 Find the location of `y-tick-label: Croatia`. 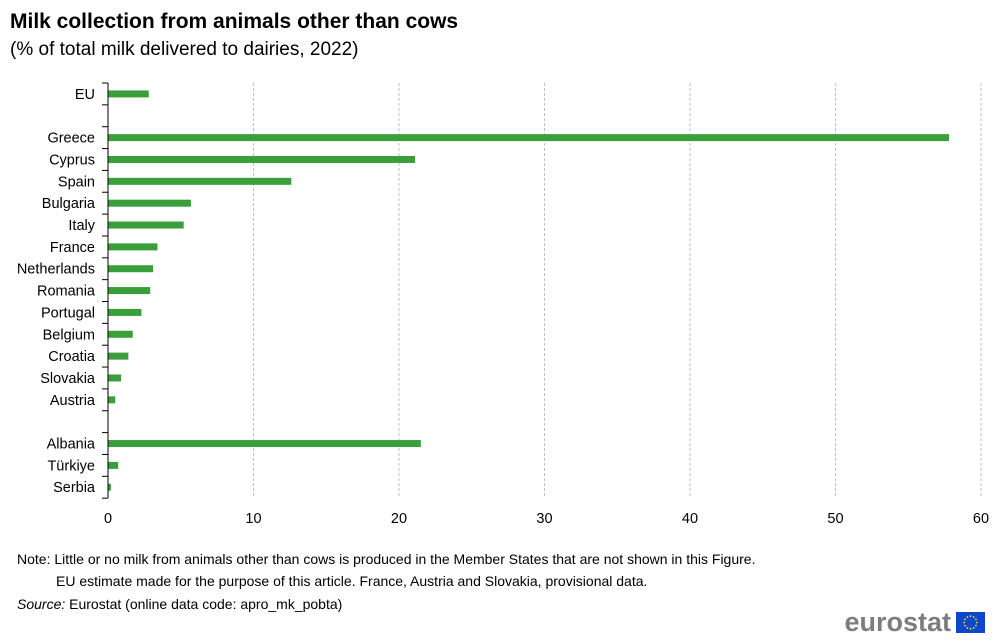

y-tick-label: Croatia is located at coordinates (72, 357).